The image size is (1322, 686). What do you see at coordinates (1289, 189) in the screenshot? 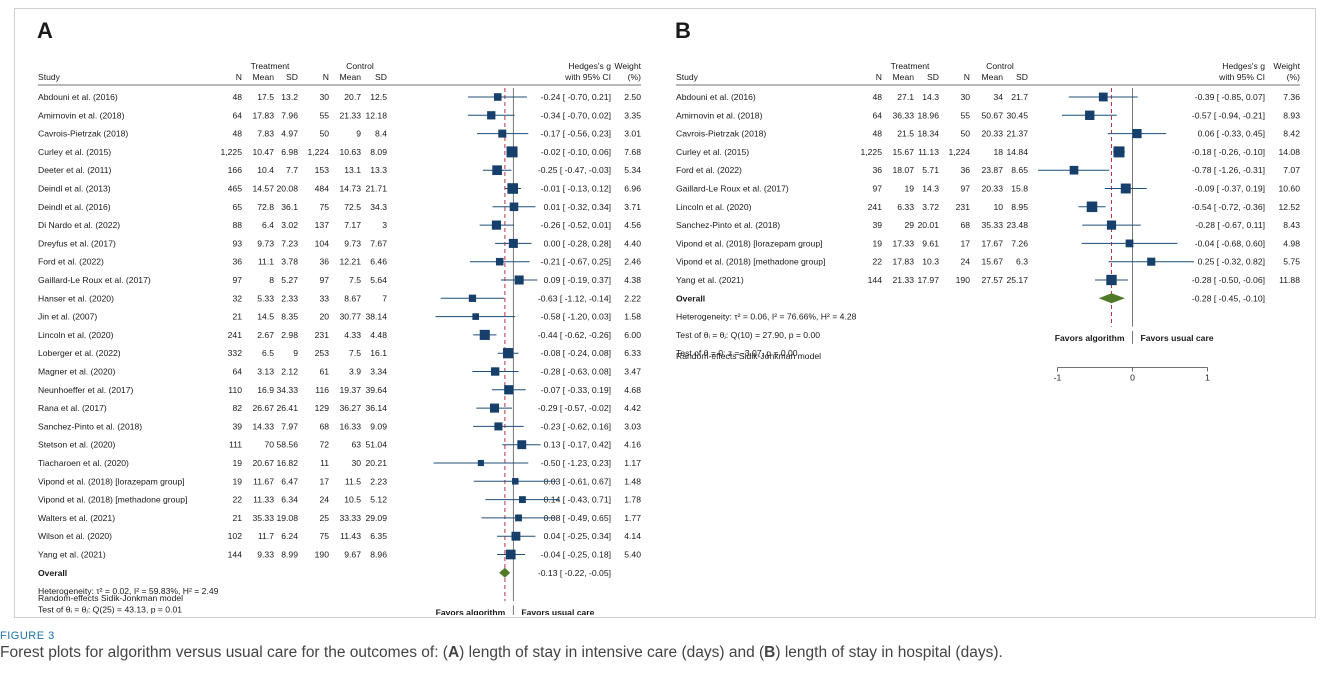
I see `weight-label: 10.60` at bounding box center [1289, 189].